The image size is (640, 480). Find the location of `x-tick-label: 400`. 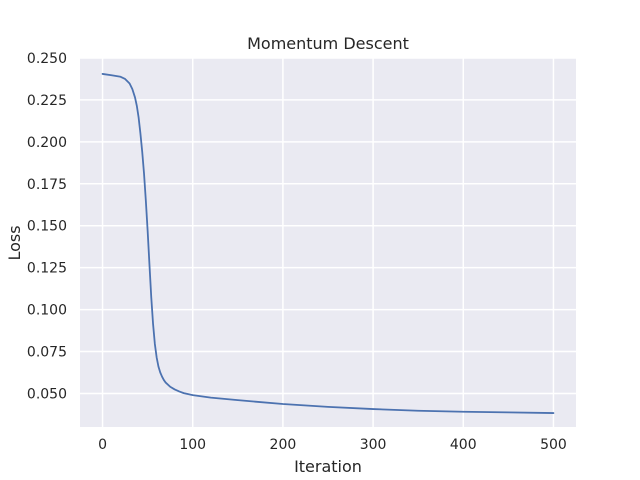

x-tick-label: 400 is located at coordinates (463, 445).